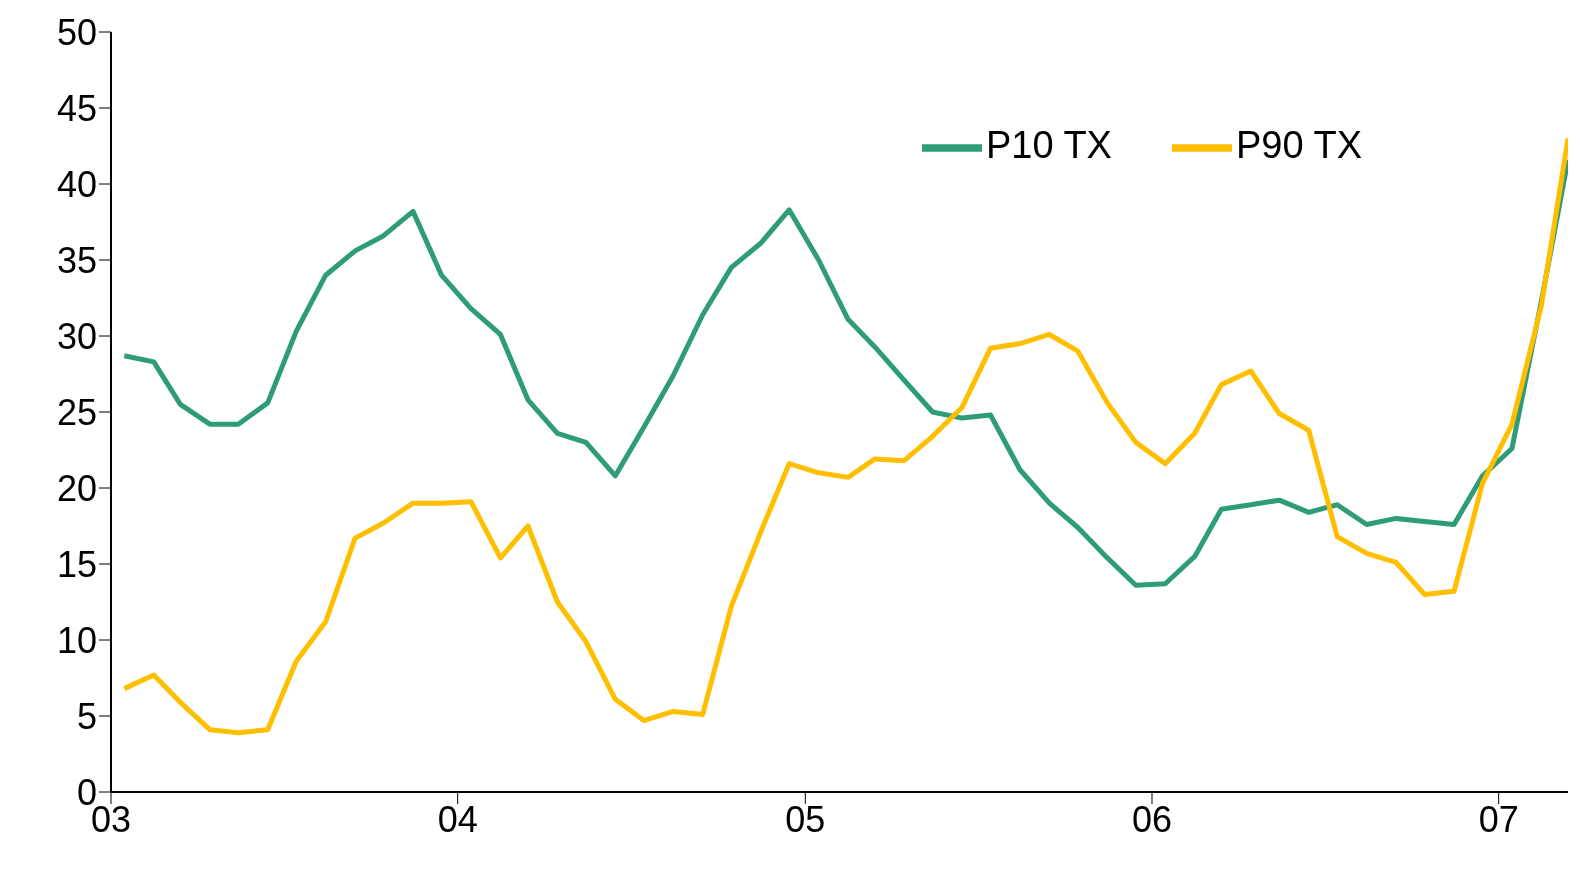 This screenshot has height=870, width=1580. I want to click on y-tick-label: 35, so click(76, 260).